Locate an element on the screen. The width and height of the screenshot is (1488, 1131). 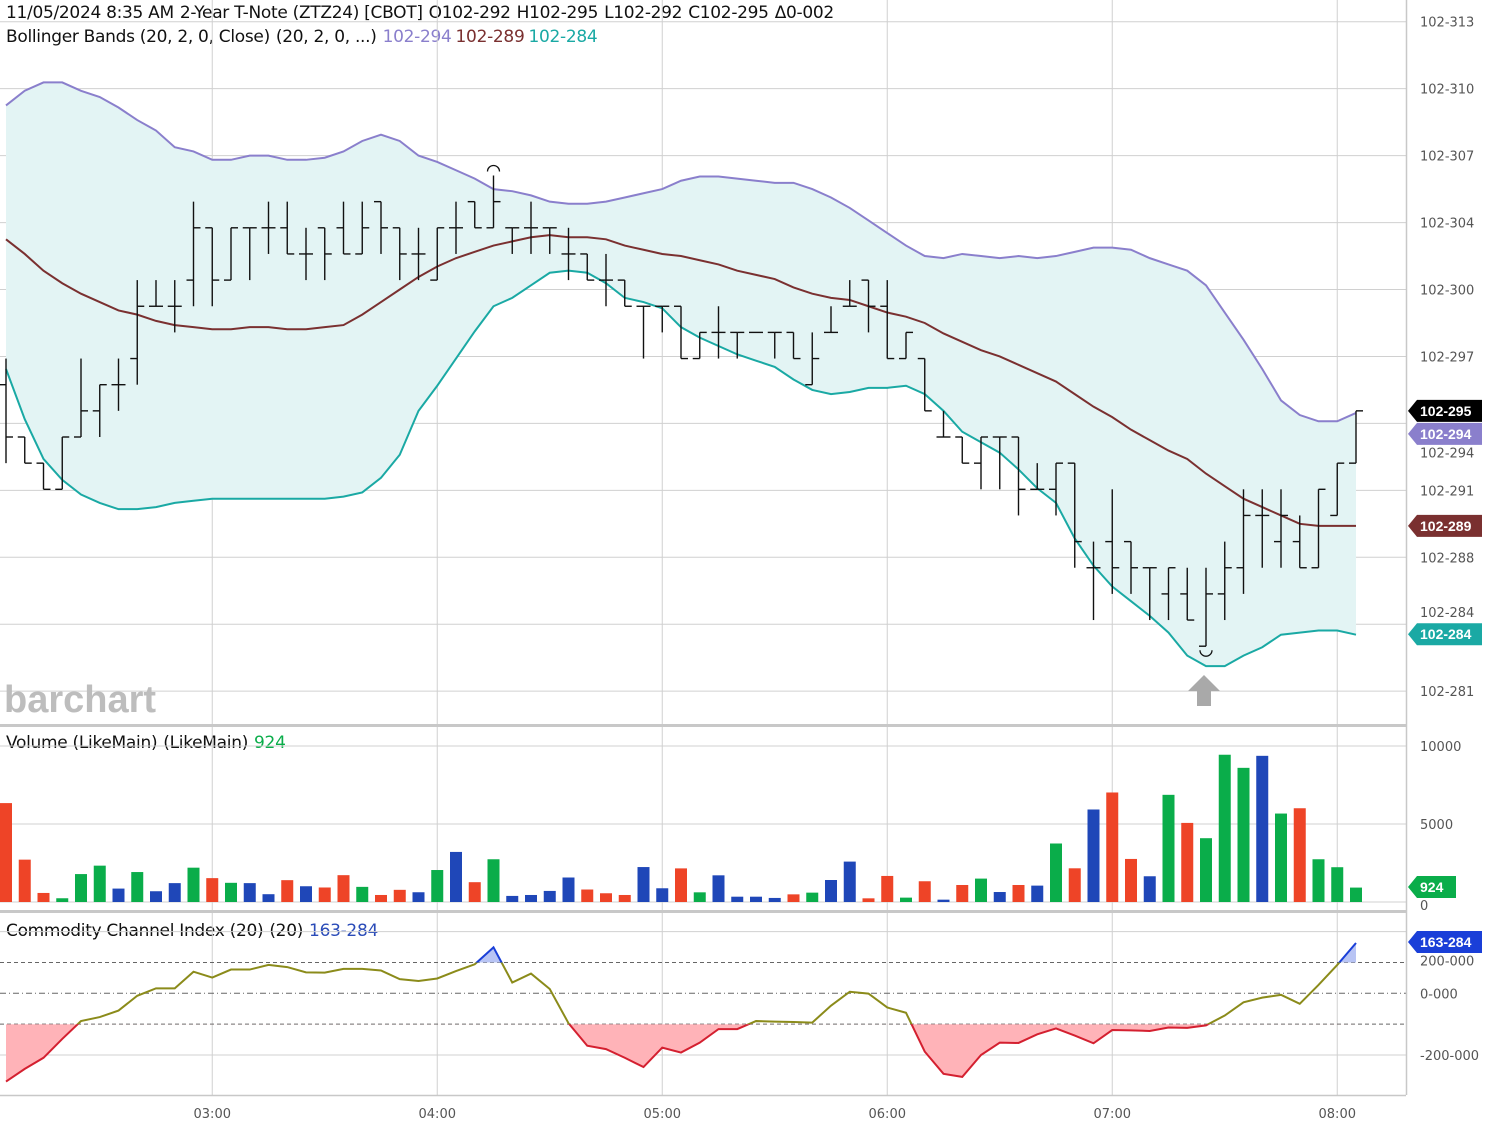
cci-tag-background is located at coordinates (1445, 942).